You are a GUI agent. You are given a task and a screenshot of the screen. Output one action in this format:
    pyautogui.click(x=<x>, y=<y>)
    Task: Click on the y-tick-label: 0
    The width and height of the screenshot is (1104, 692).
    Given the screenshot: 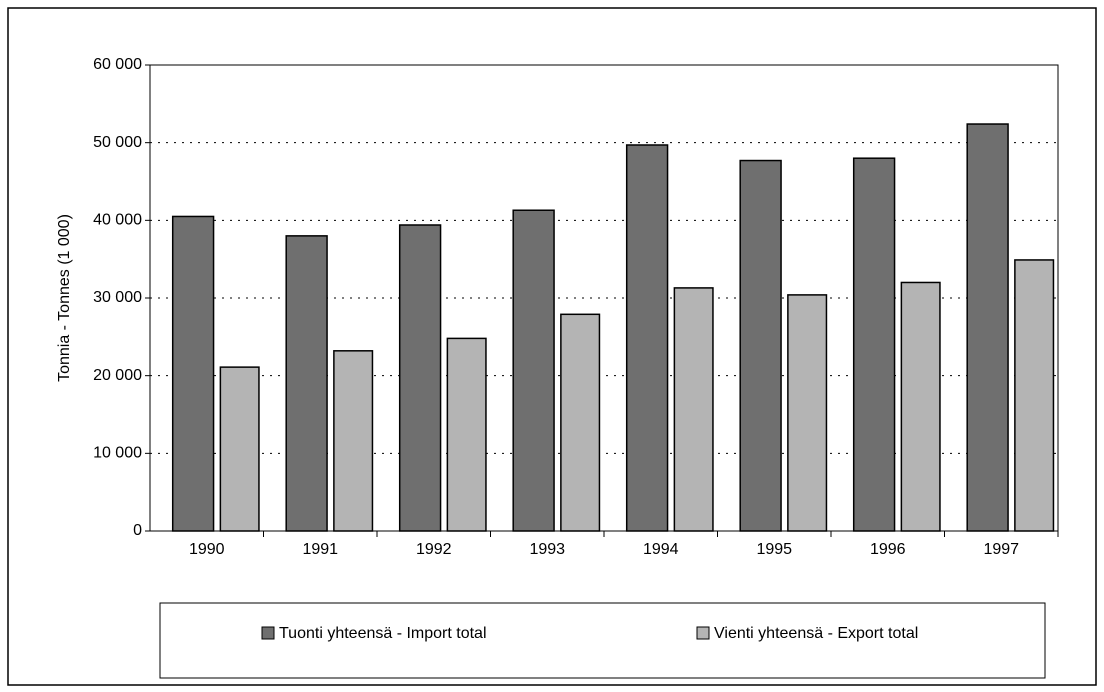 What is the action you would take?
    pyautogui.click(x=137, y=530)
    